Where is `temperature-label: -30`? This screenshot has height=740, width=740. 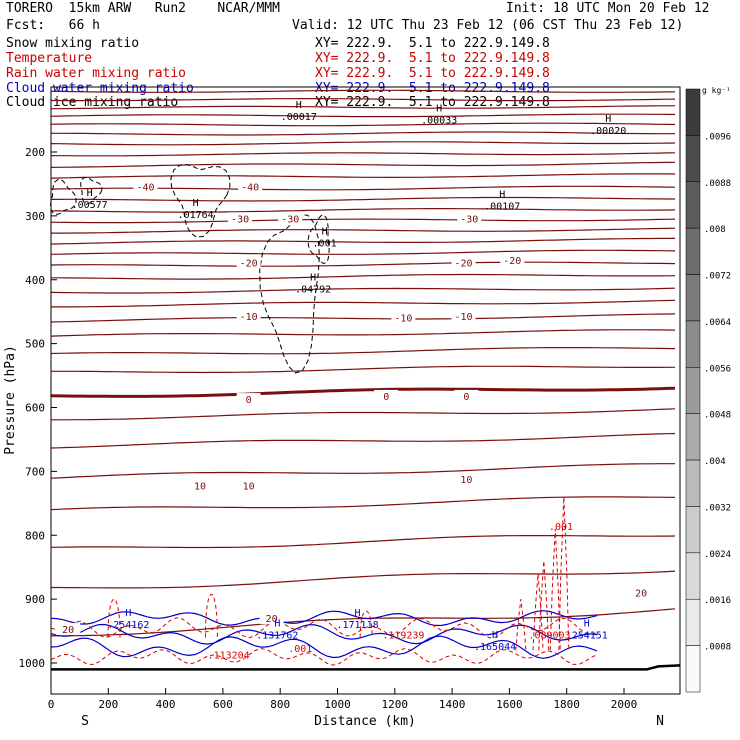 temperature-label: -30 is located at coordinates (469, 219).